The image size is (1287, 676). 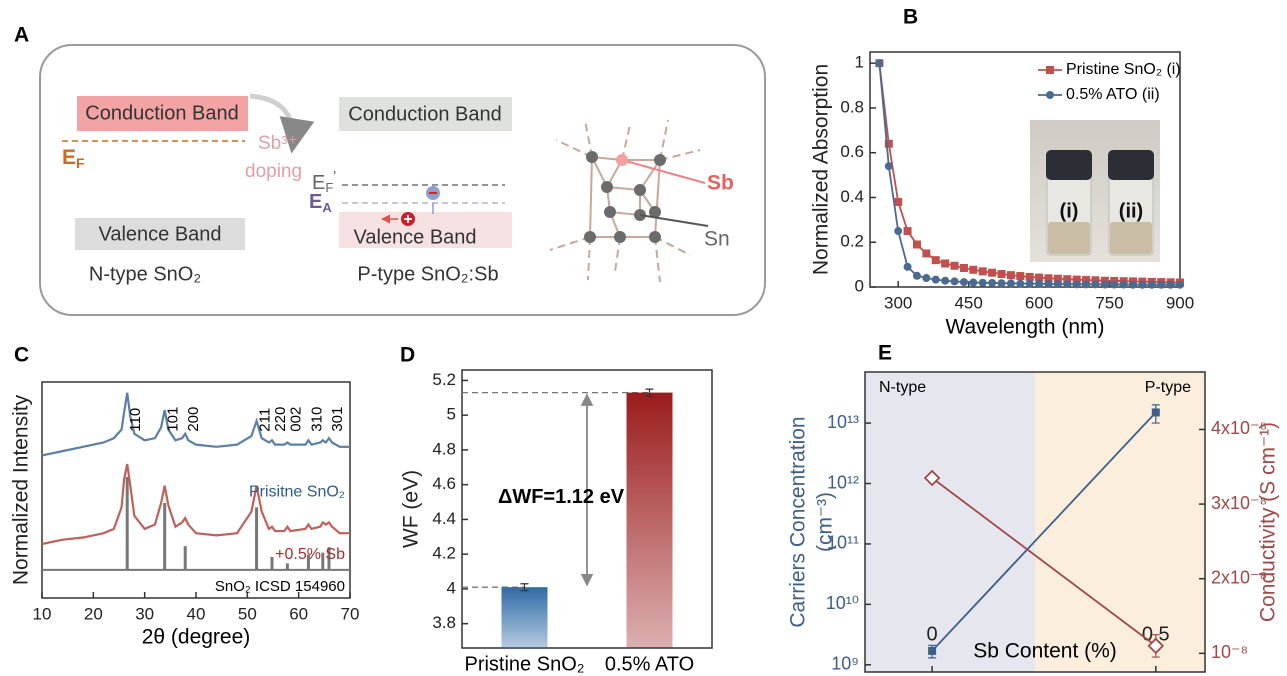 I want to click on superscript: ', so click(x=334, y=176).